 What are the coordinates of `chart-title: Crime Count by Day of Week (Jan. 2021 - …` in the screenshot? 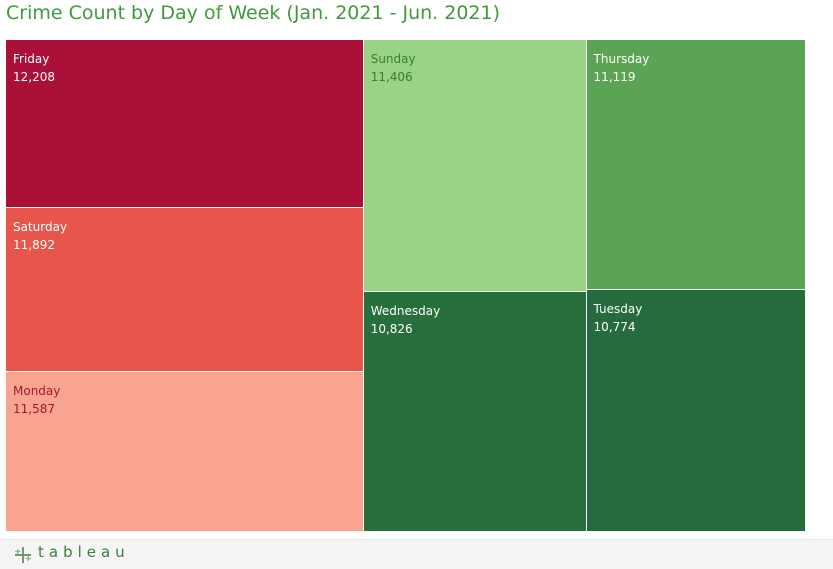 It's located at (253, 13).